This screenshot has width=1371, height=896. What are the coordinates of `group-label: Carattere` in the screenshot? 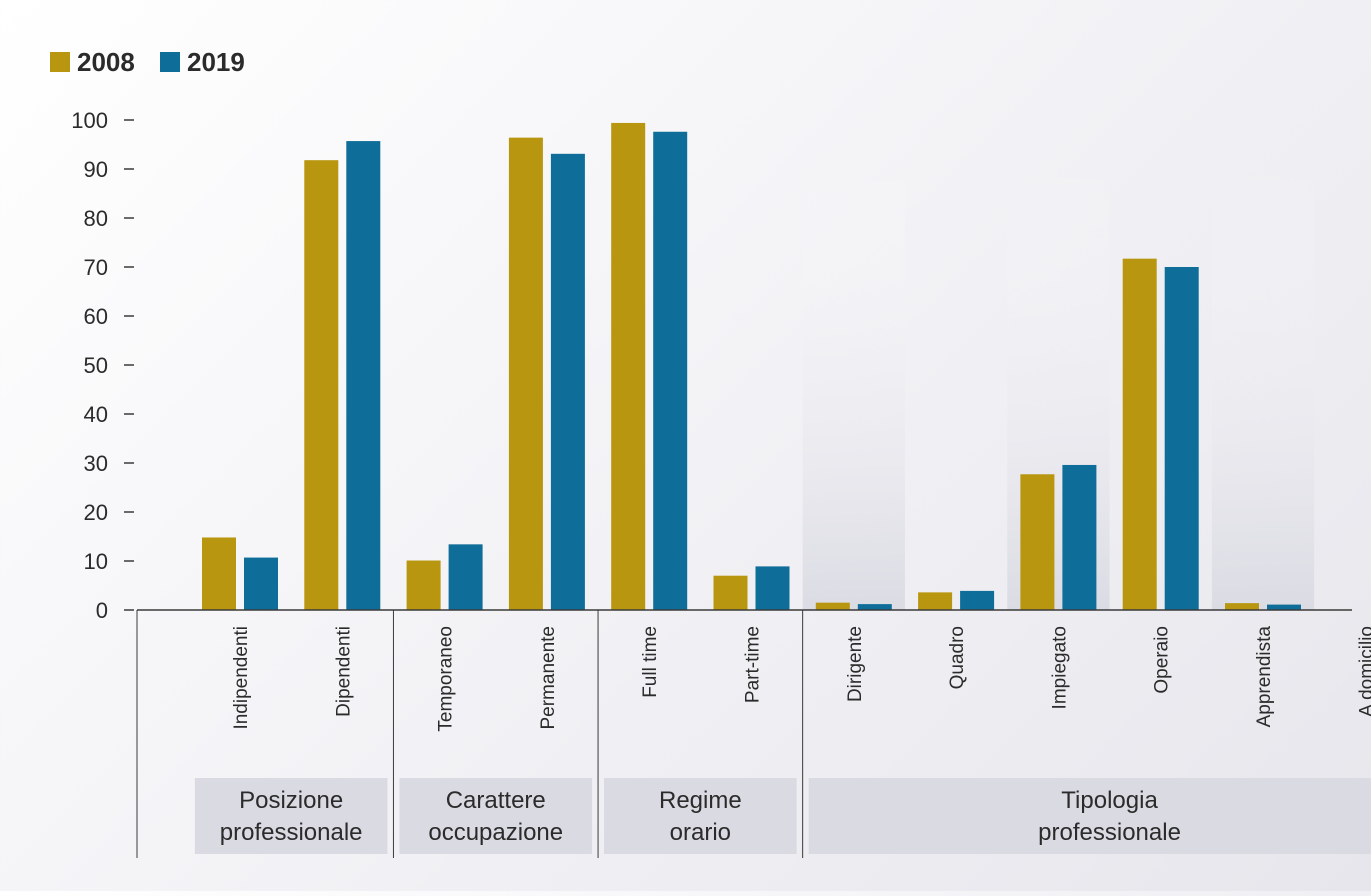 It's located at (496, 800).